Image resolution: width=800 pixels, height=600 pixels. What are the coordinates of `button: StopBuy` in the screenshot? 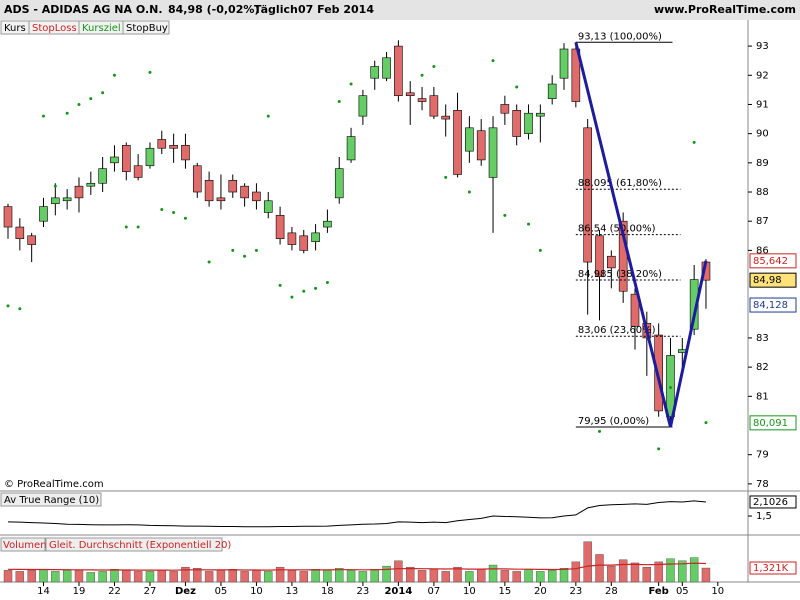 It's located at (147, 28).